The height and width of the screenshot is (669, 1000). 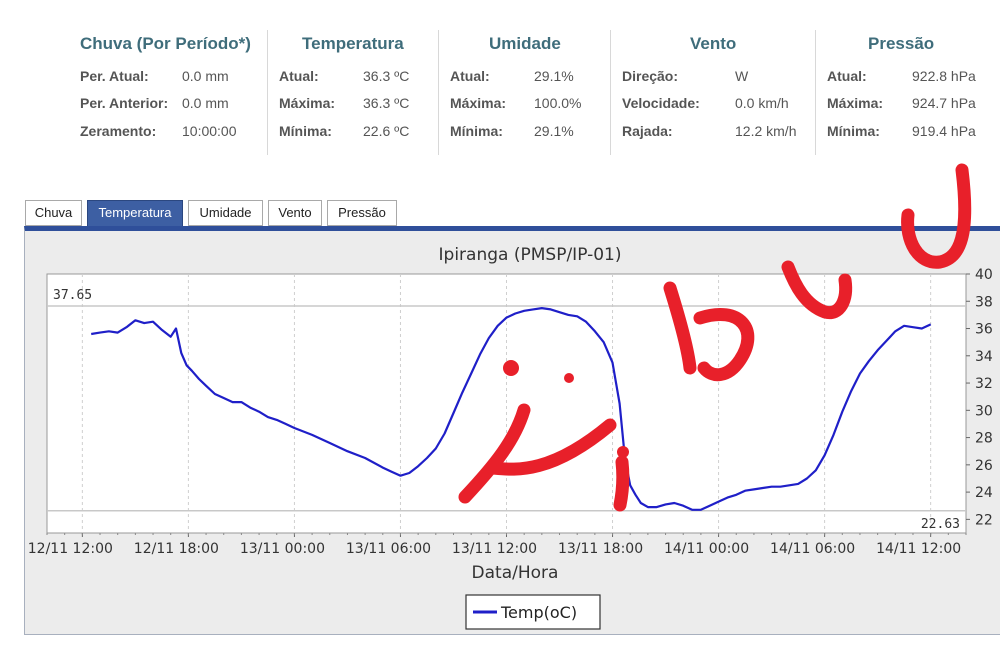 I want to click on stat-value: 919.4 hPa, so click(x=944, y=131).